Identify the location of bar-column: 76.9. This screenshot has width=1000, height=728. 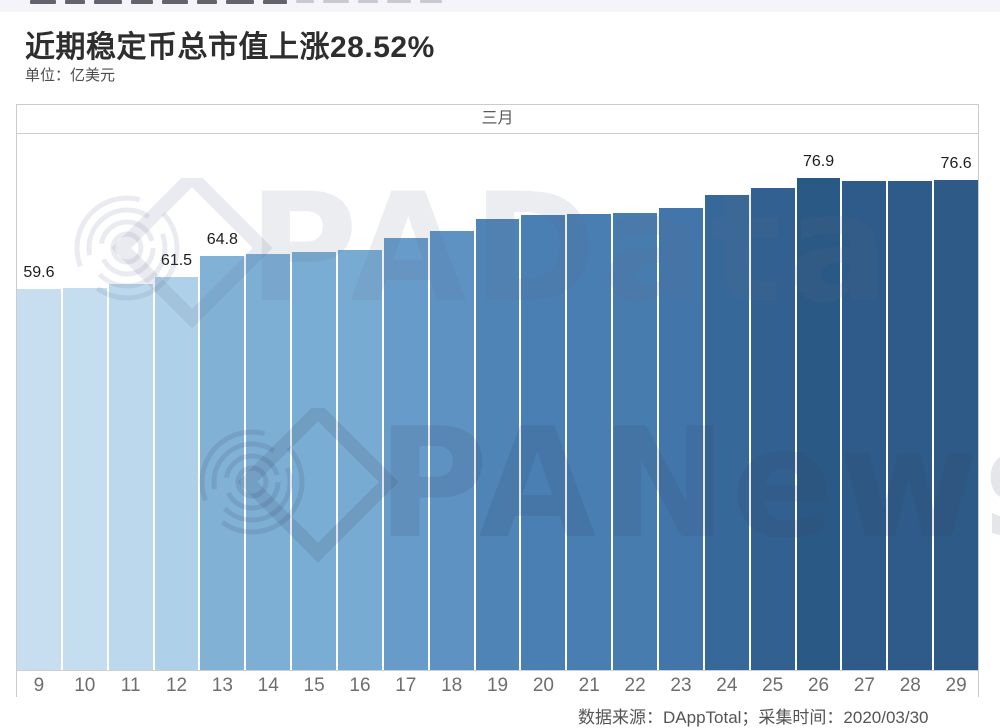
(818, 402).